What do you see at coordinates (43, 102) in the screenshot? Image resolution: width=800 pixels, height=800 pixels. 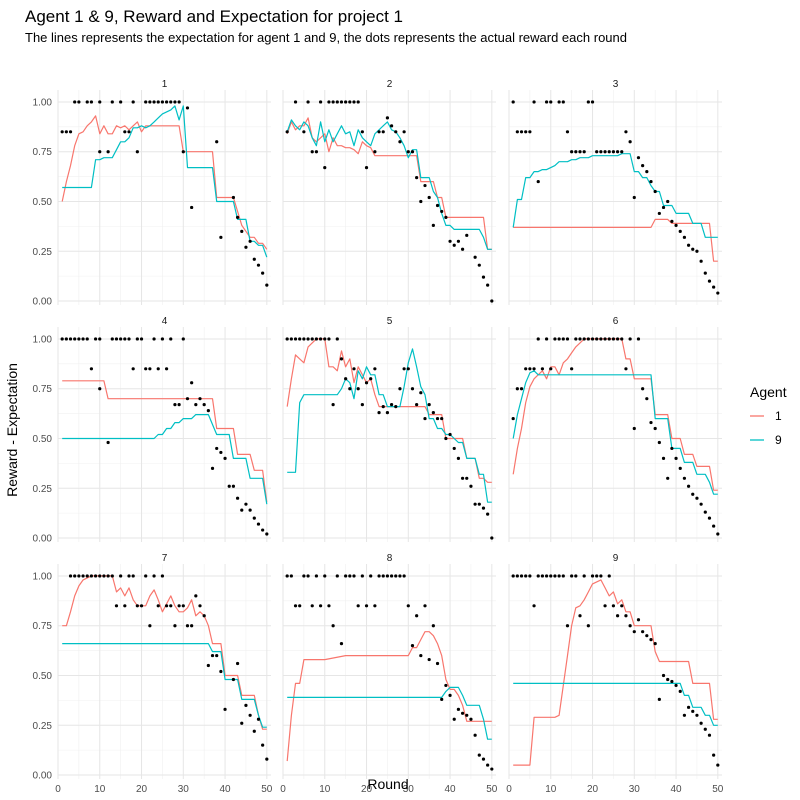 I see `y-tick-label: 1.00` at bounding box center [43, 102].